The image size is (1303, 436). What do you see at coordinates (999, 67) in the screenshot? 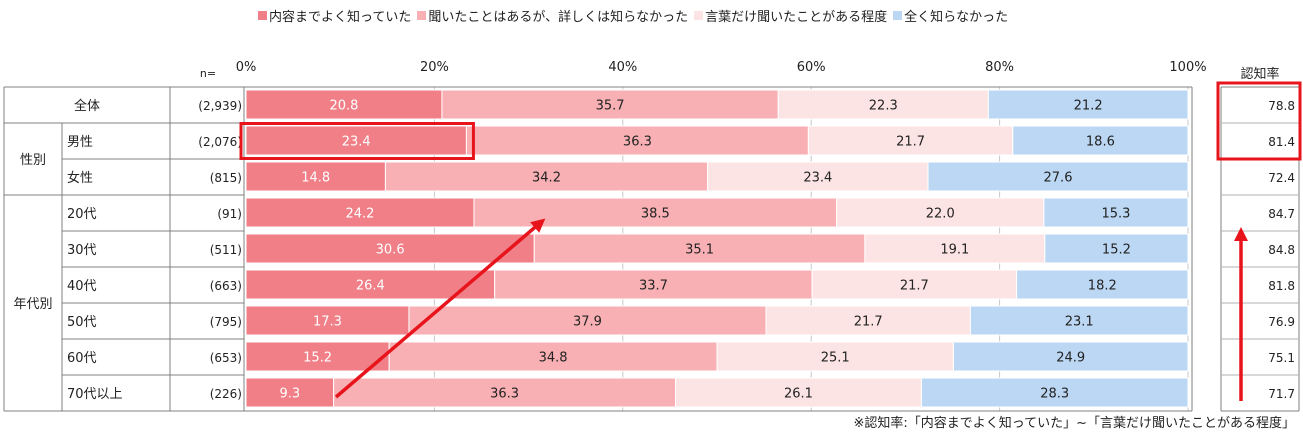
I see `x-tick-label: 80%` at bounding box center [999, 67].